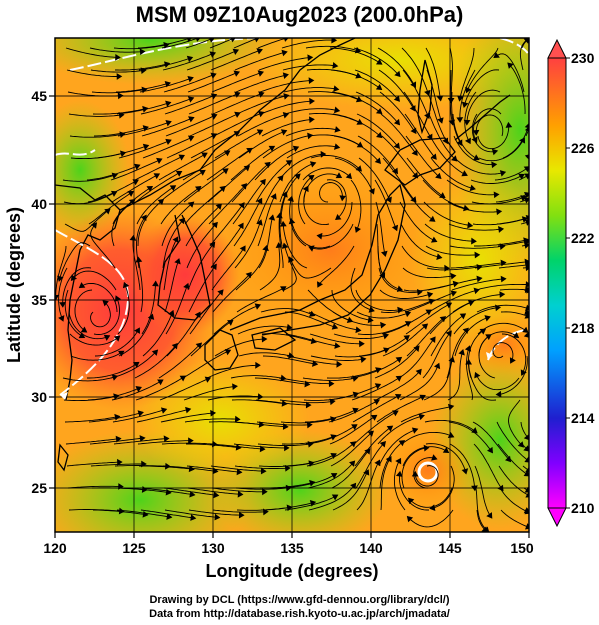  Describe the element at coordinates (92, 312) in the screenshot. I see `contour-west` at that location.